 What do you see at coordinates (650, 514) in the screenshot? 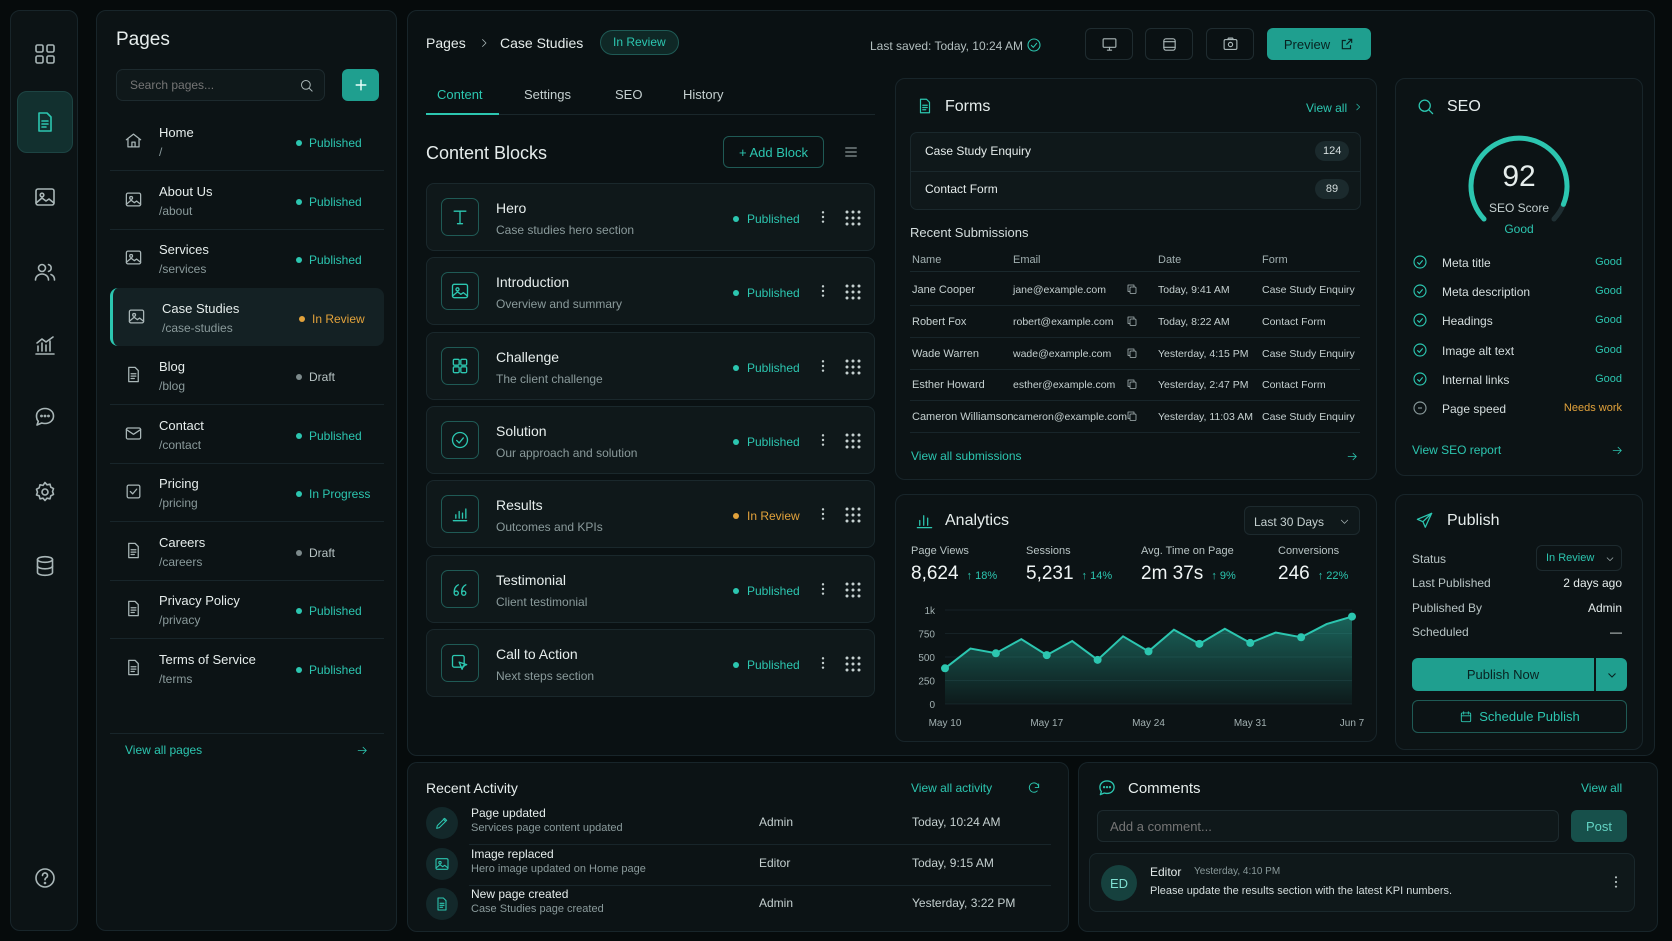
I see `content-block: Results Outcomes and KPIs In Review` at bounding box center [650, 514].